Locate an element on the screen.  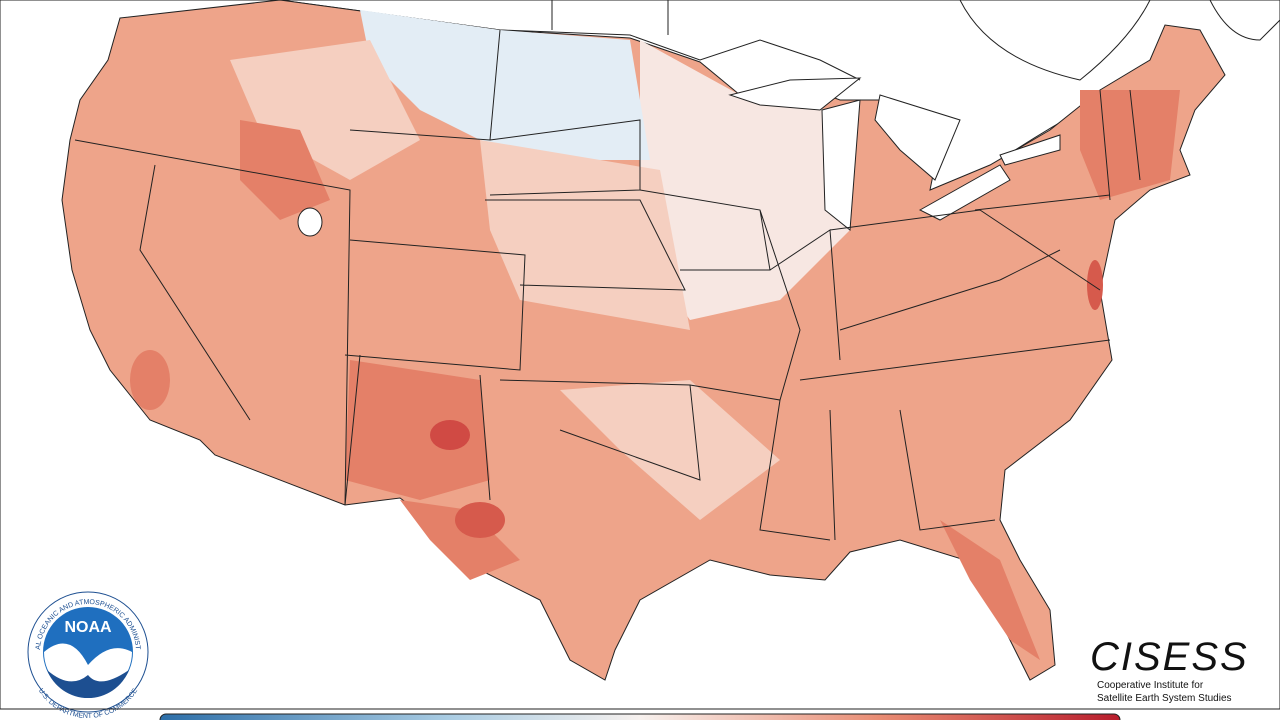
cisess-line2: Satellite Earth System Studies is located at coordinates (1164, 698).